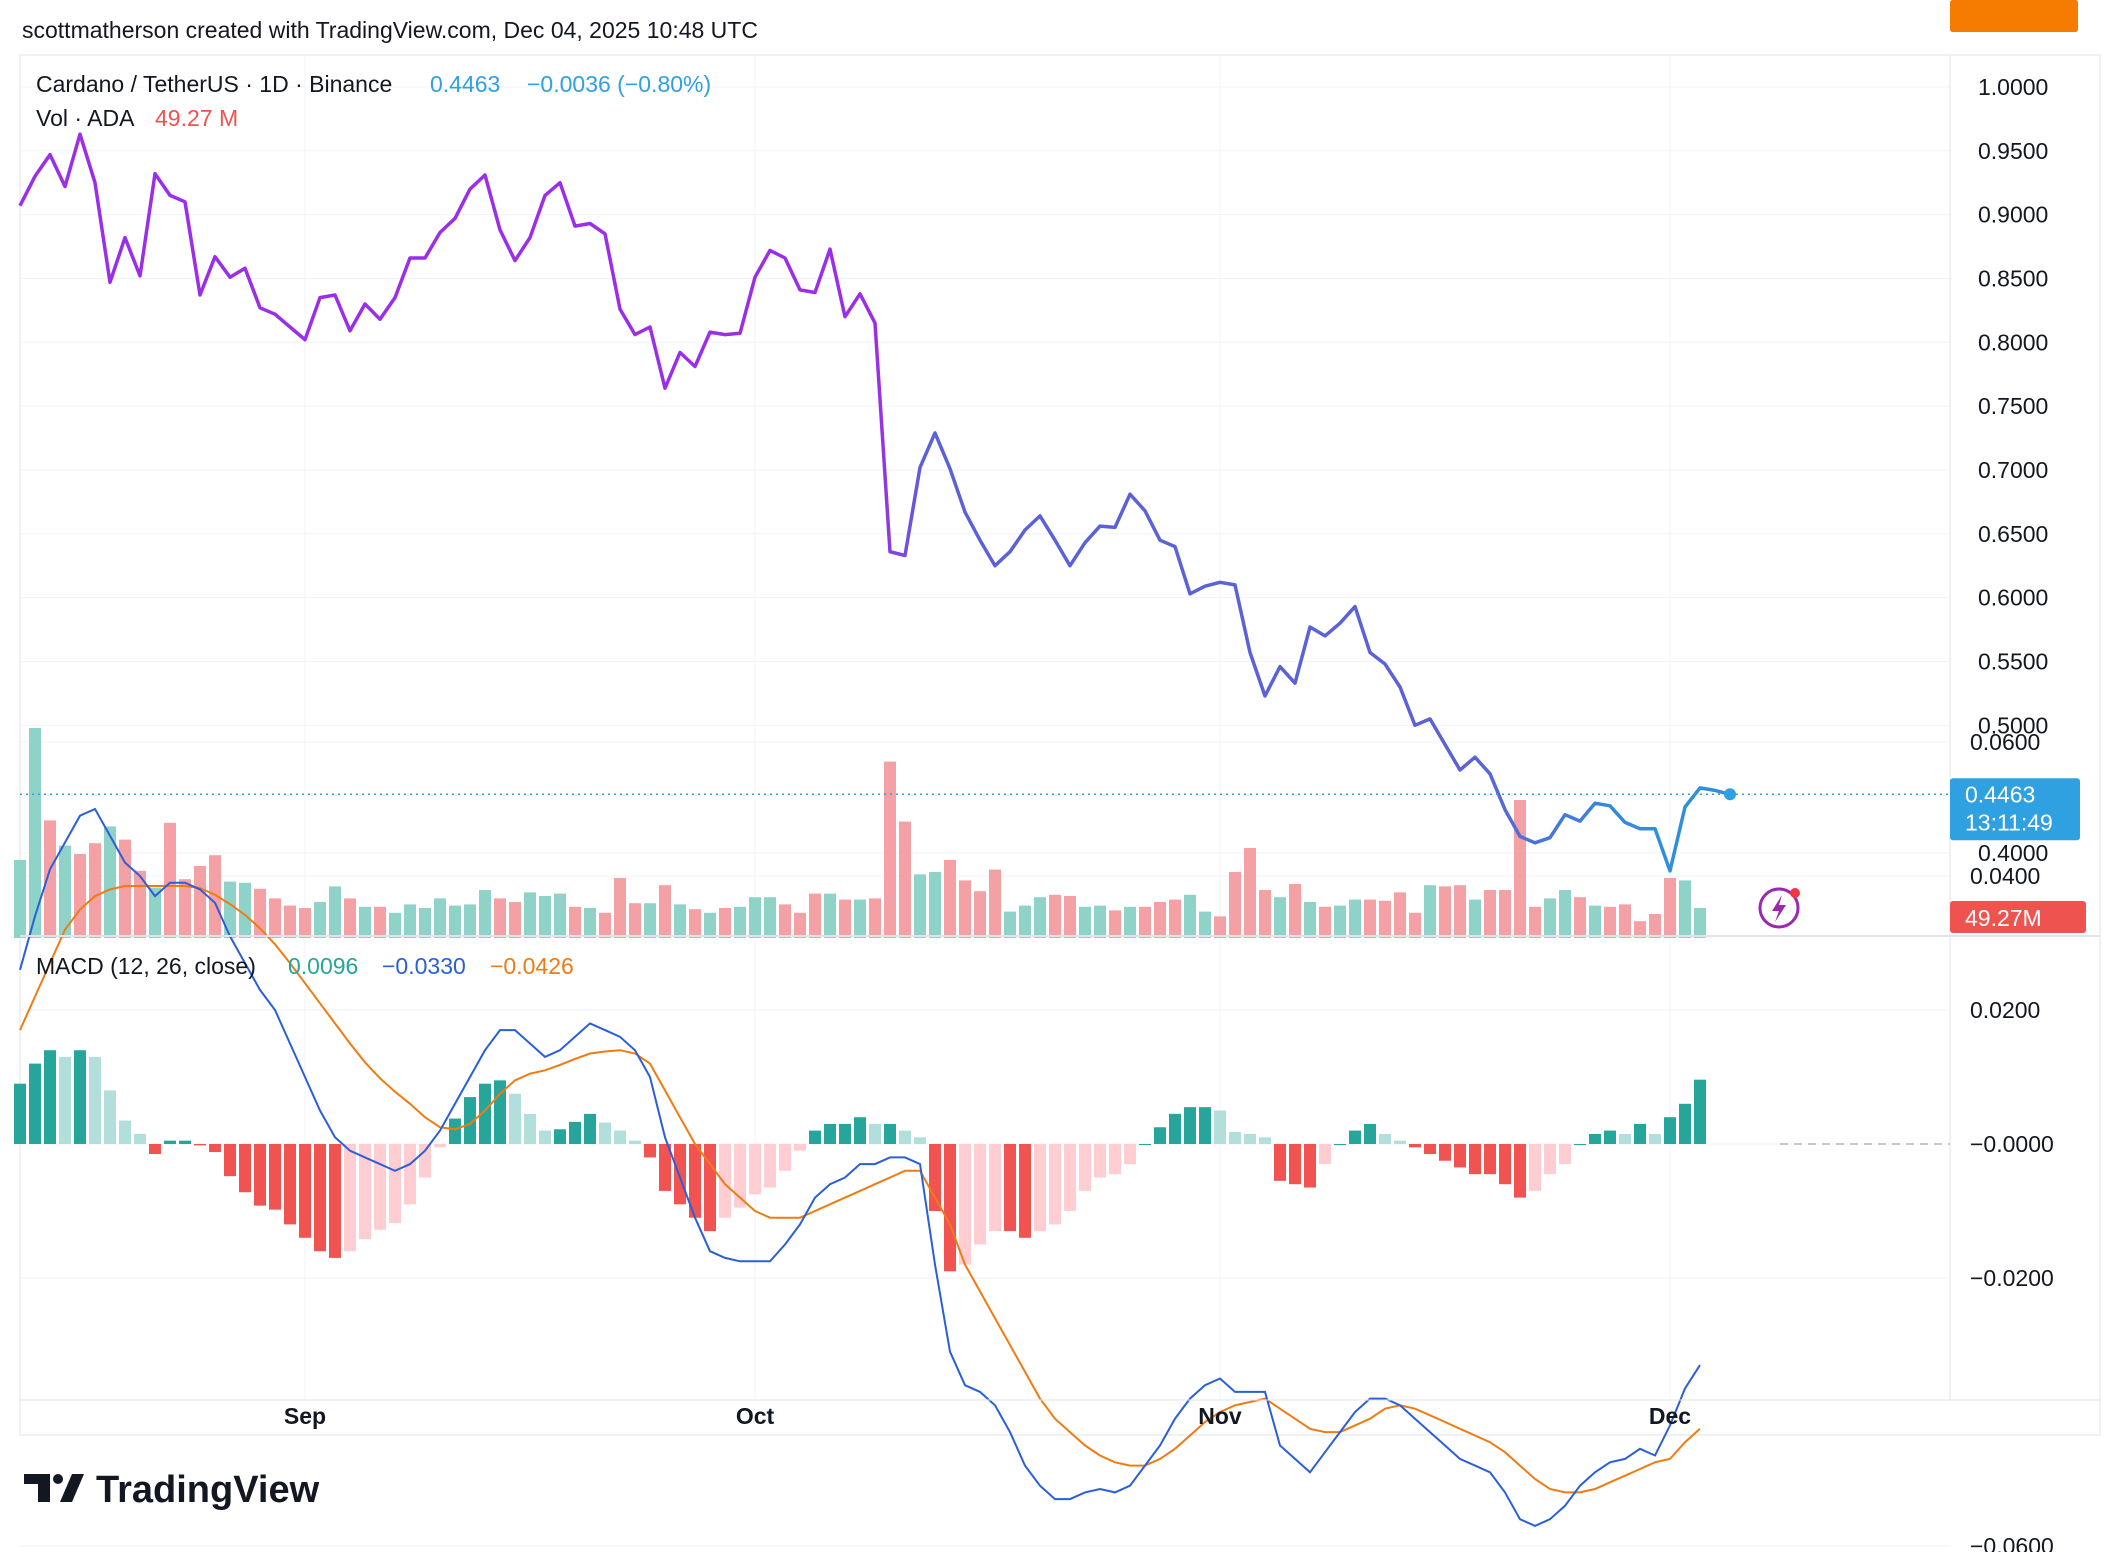 The height and width of the screenshot is (1552, 2108). What do you see at coordinates (1670, 1416) in the screenshot?
I see `time-tick-label: Dec` at bounding box center [1670, 1416].